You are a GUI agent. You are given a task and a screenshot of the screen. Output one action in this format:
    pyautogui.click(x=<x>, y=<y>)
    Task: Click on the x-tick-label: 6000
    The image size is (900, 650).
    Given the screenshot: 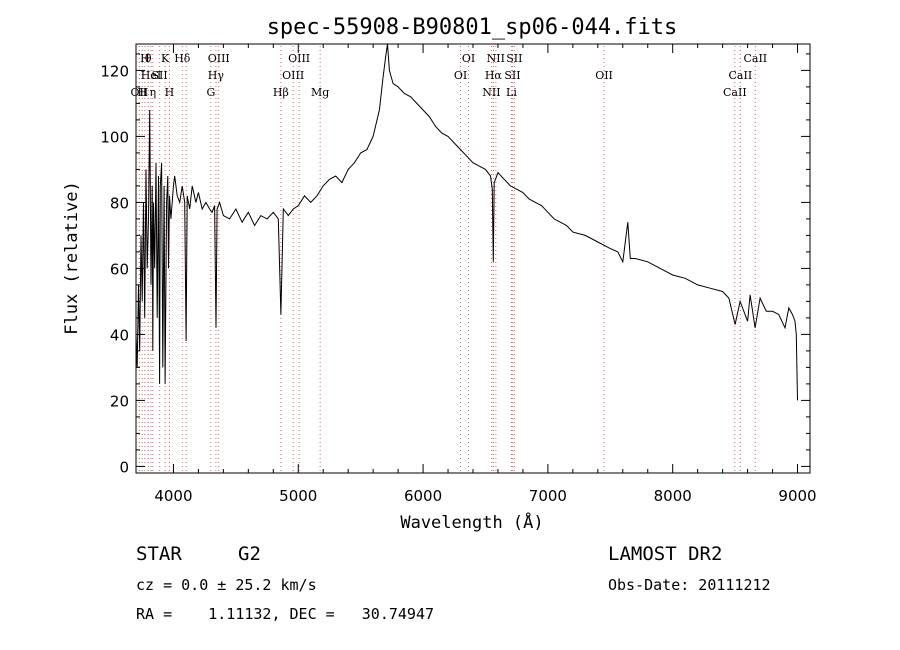 What is the action you would take?
    pyautogui.click(x=423, y=496)
    